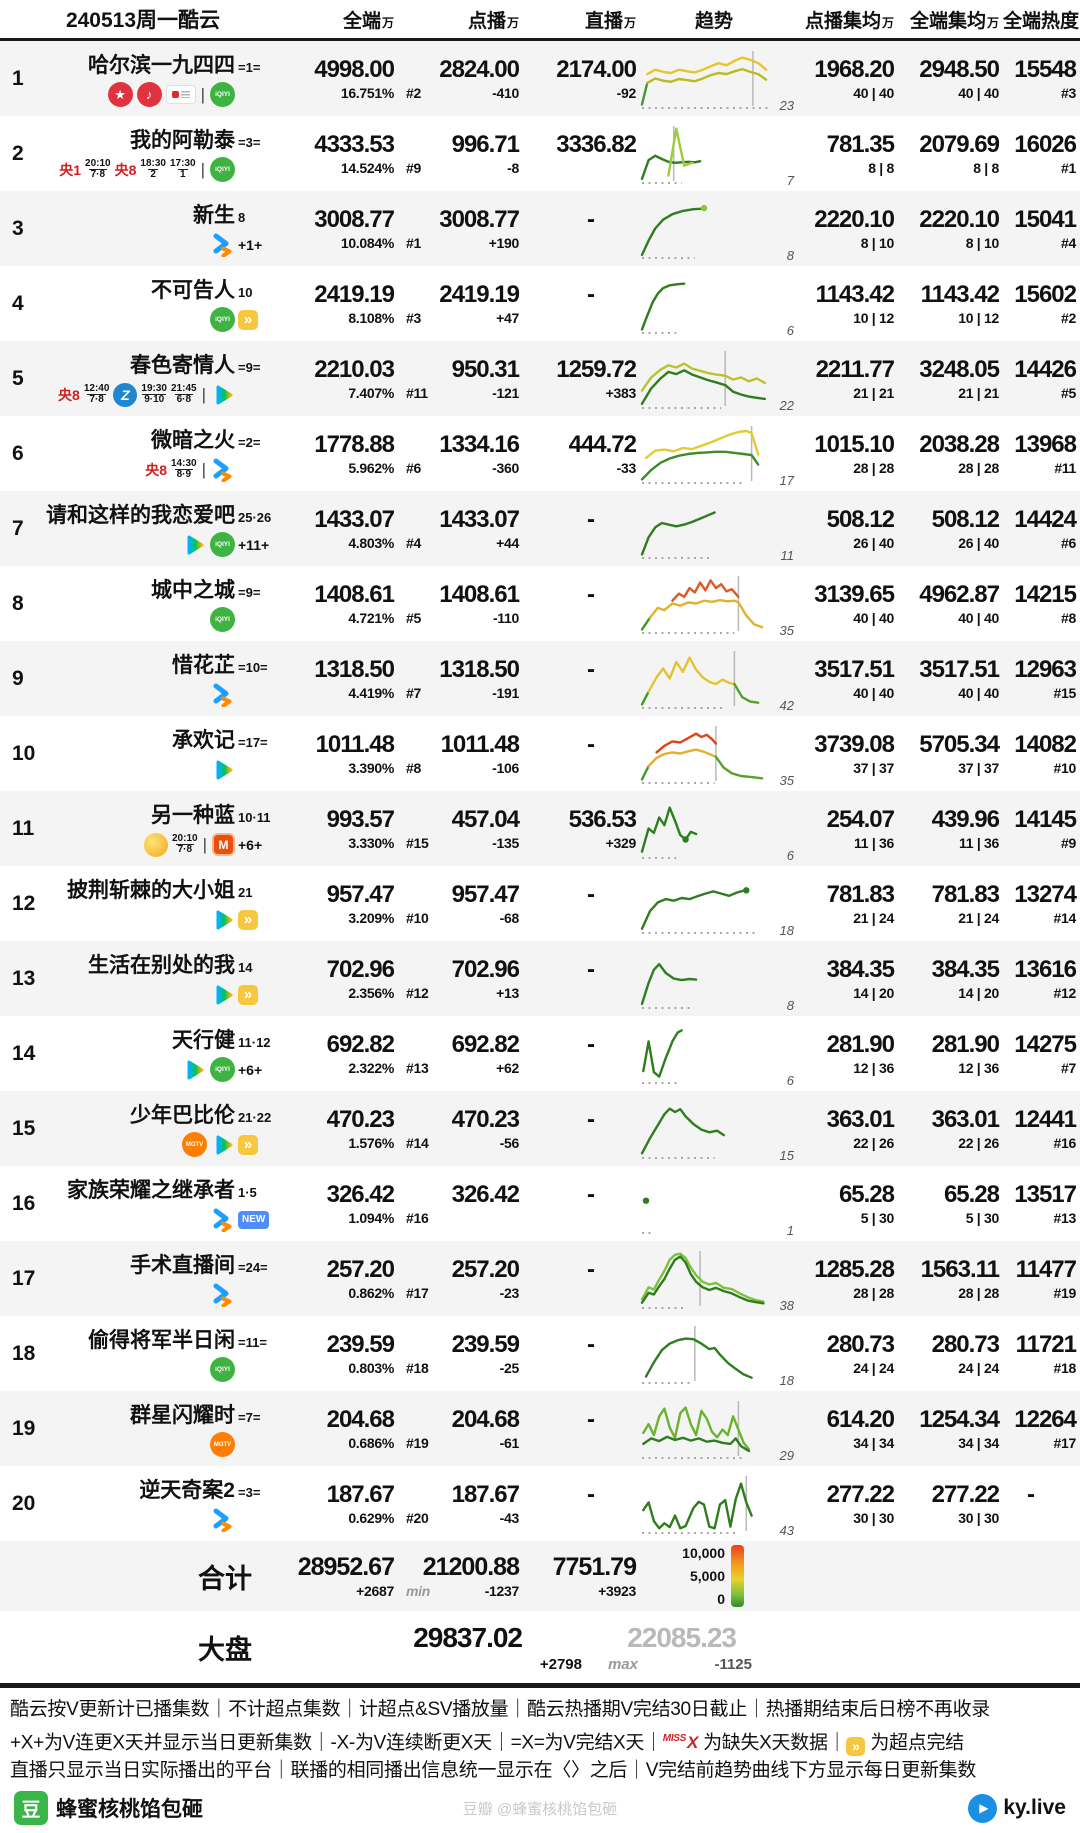 This screenshot has height=1833, width=1080. I want to click on broadcast-time: 20:10 7·8, so click(98, 169).